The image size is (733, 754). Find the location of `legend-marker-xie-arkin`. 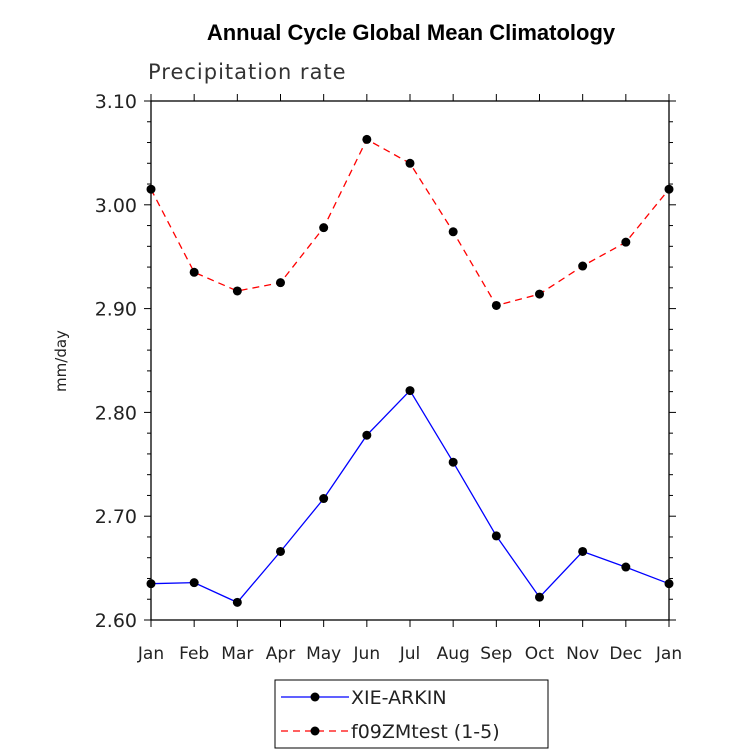

legend-marker-xie-arkin is located at coordinates (315, 697).